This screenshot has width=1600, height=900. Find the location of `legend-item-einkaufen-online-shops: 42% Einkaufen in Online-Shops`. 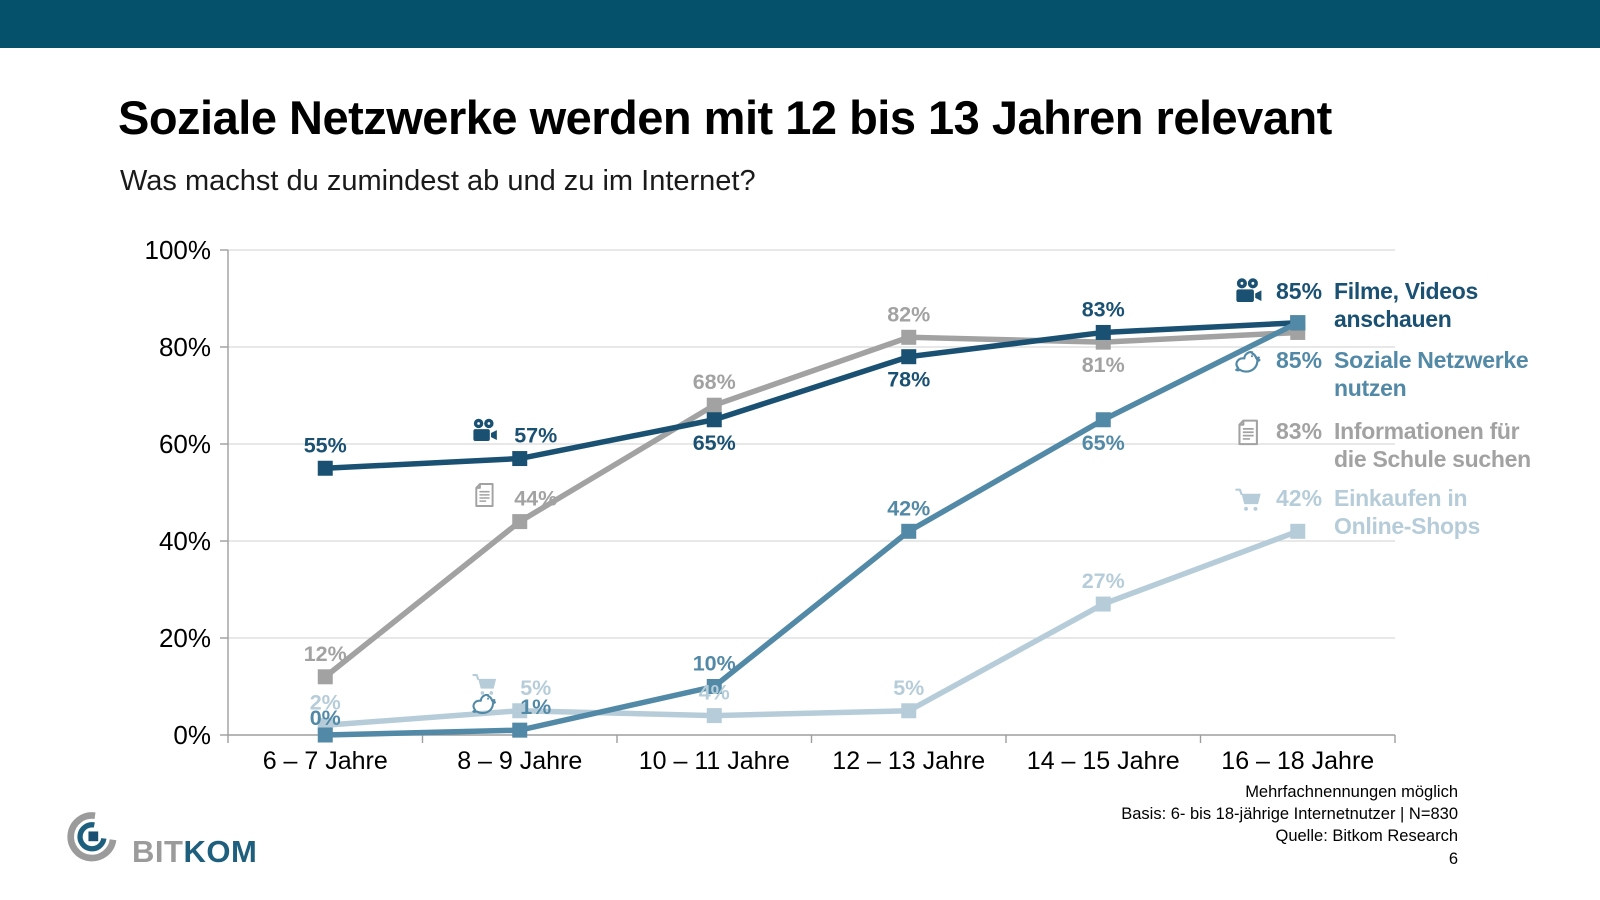

legend-item-einkaufen-online-shops: 42% Einkaufen in Online-Shops is located at coordinates (1356, 512).